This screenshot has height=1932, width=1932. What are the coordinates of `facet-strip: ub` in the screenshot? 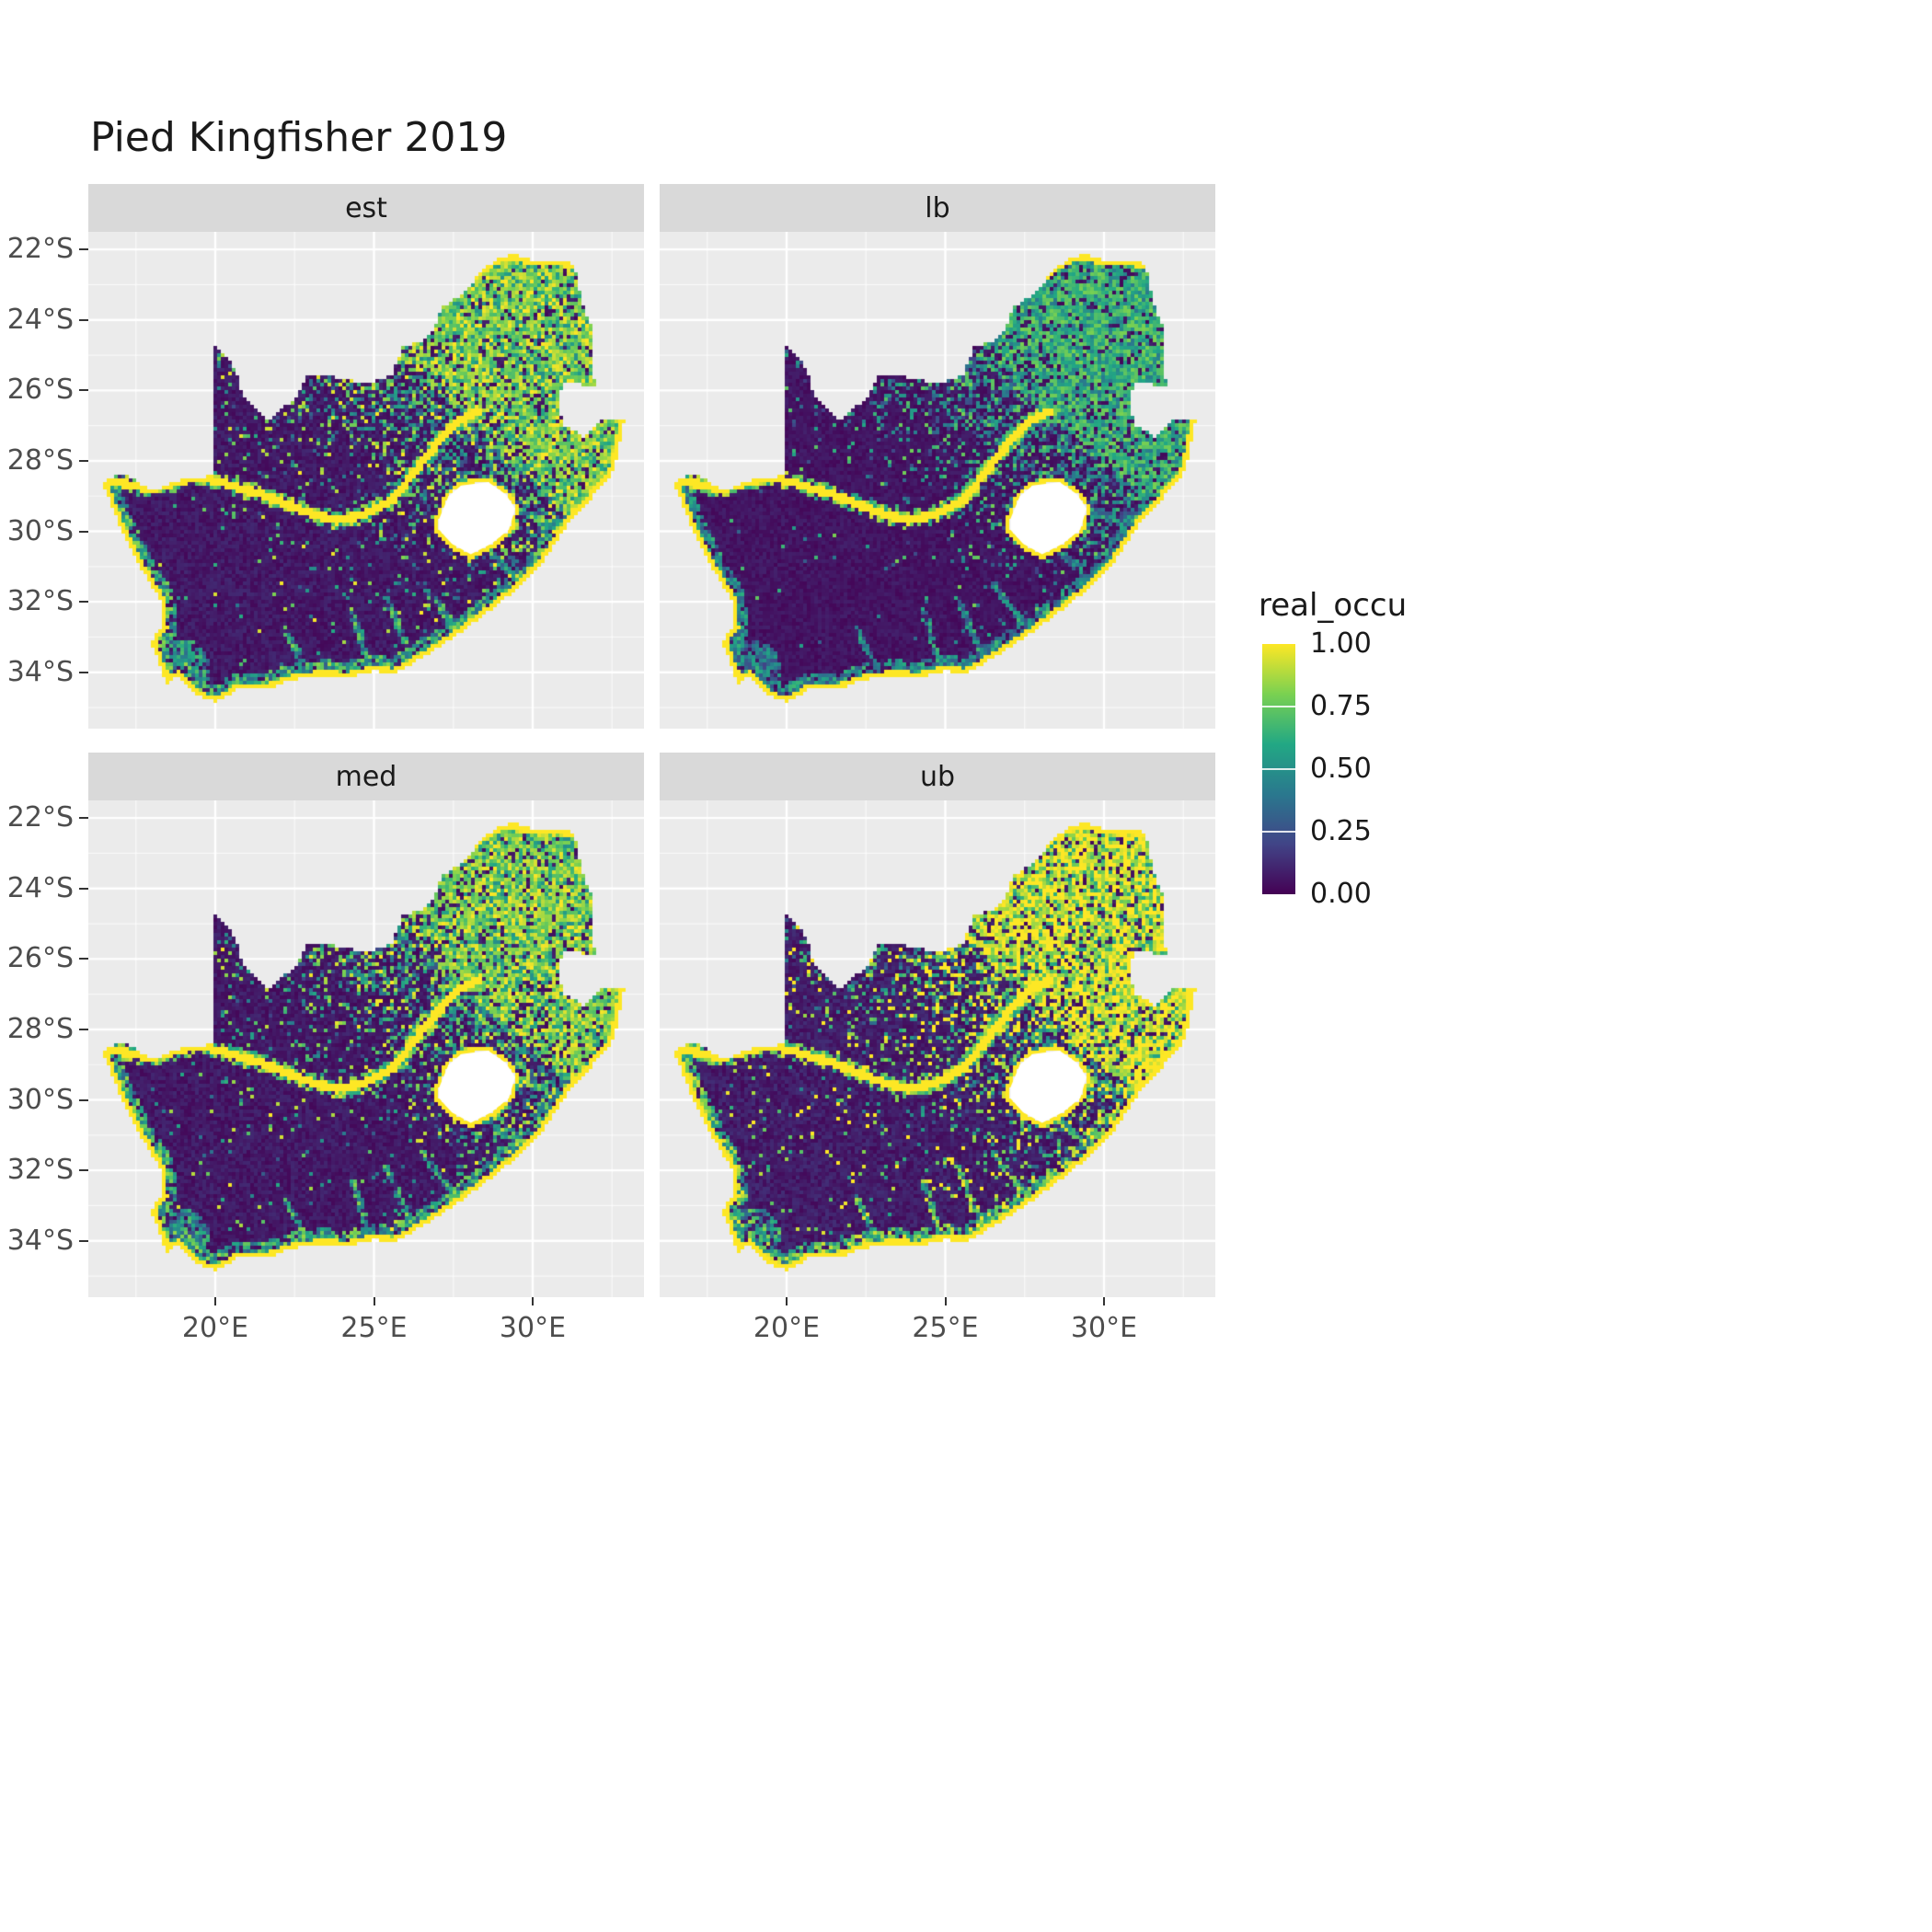 It's located at (937, 776).